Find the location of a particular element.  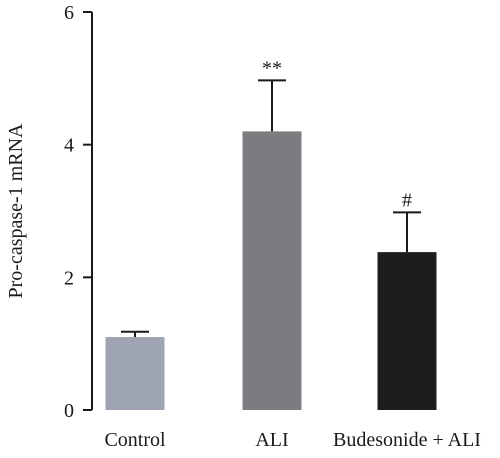

y-tick-label: 0 is located at coordinates (69, 411).